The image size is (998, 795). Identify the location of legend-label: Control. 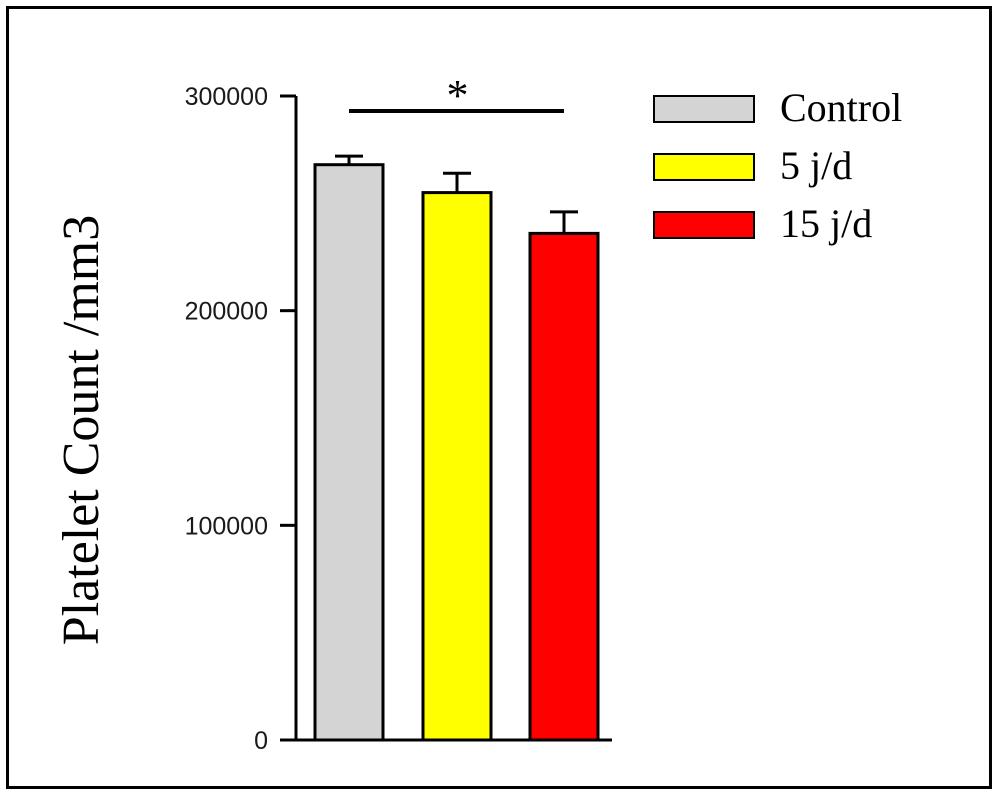
(841, 107).